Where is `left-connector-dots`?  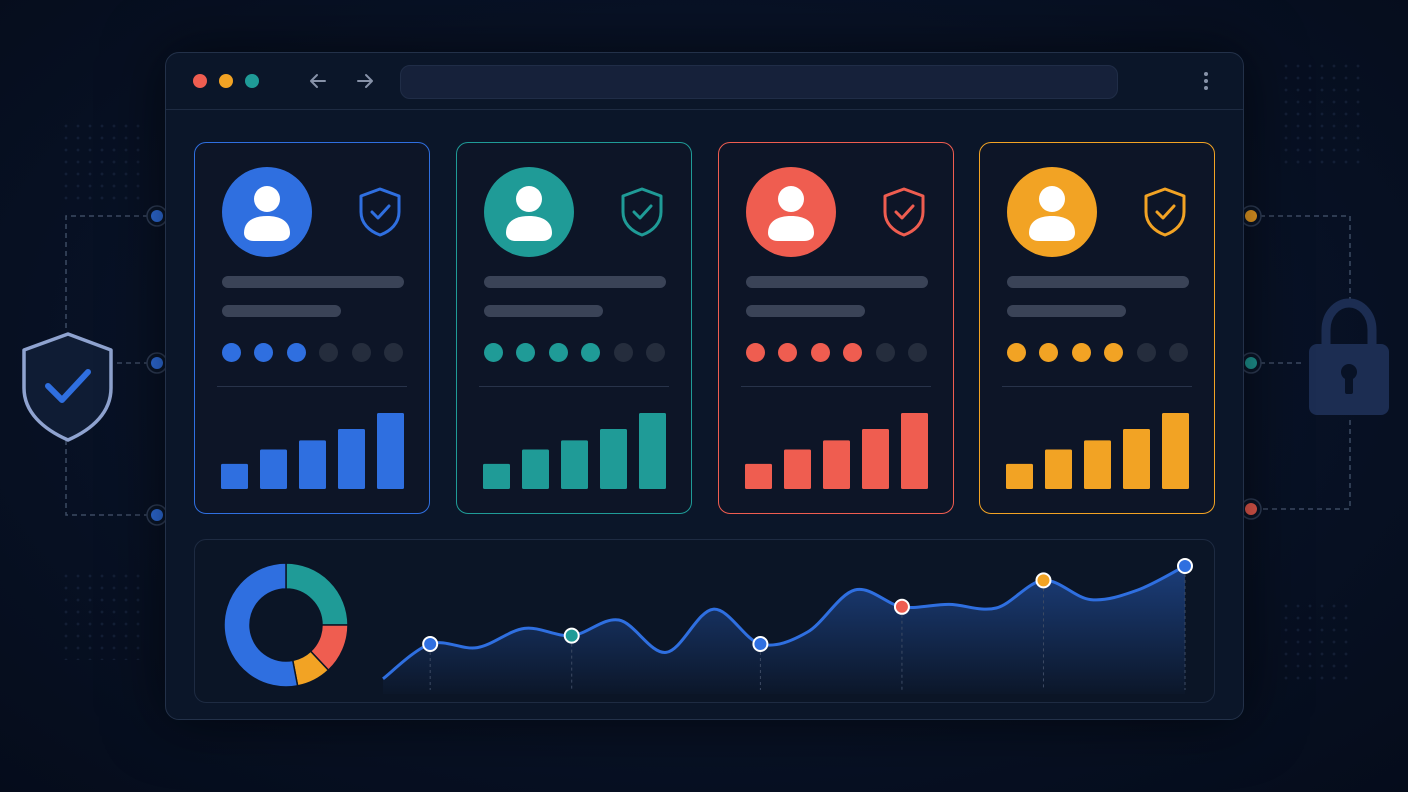
left-connector-dots is located at coordinates (157, 365).